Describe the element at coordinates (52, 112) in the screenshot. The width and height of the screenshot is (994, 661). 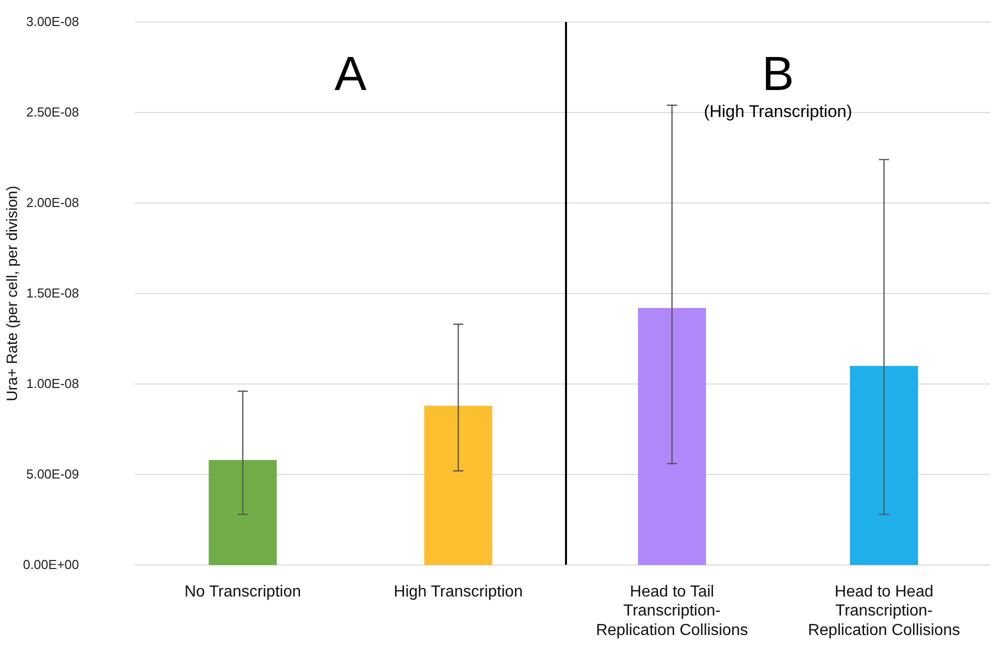
I see `y-tick-label: 2.50E-08` at that location.